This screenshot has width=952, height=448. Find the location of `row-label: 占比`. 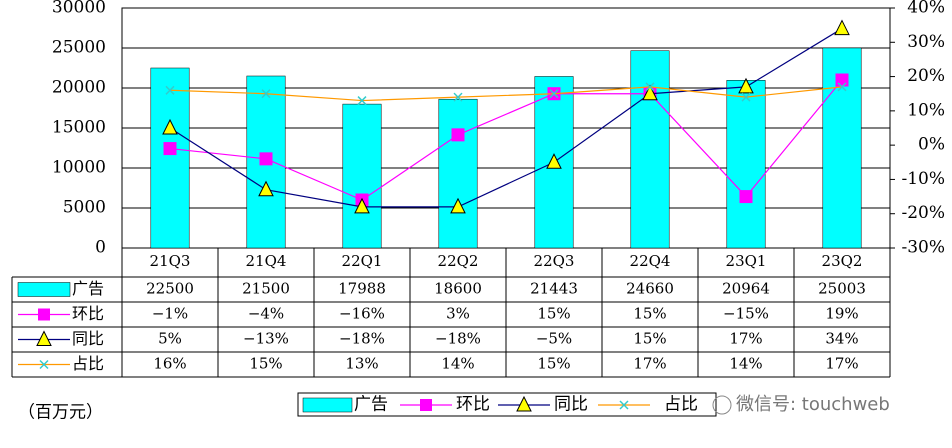

row-label: 占比 is located at coordinates (88, 363).